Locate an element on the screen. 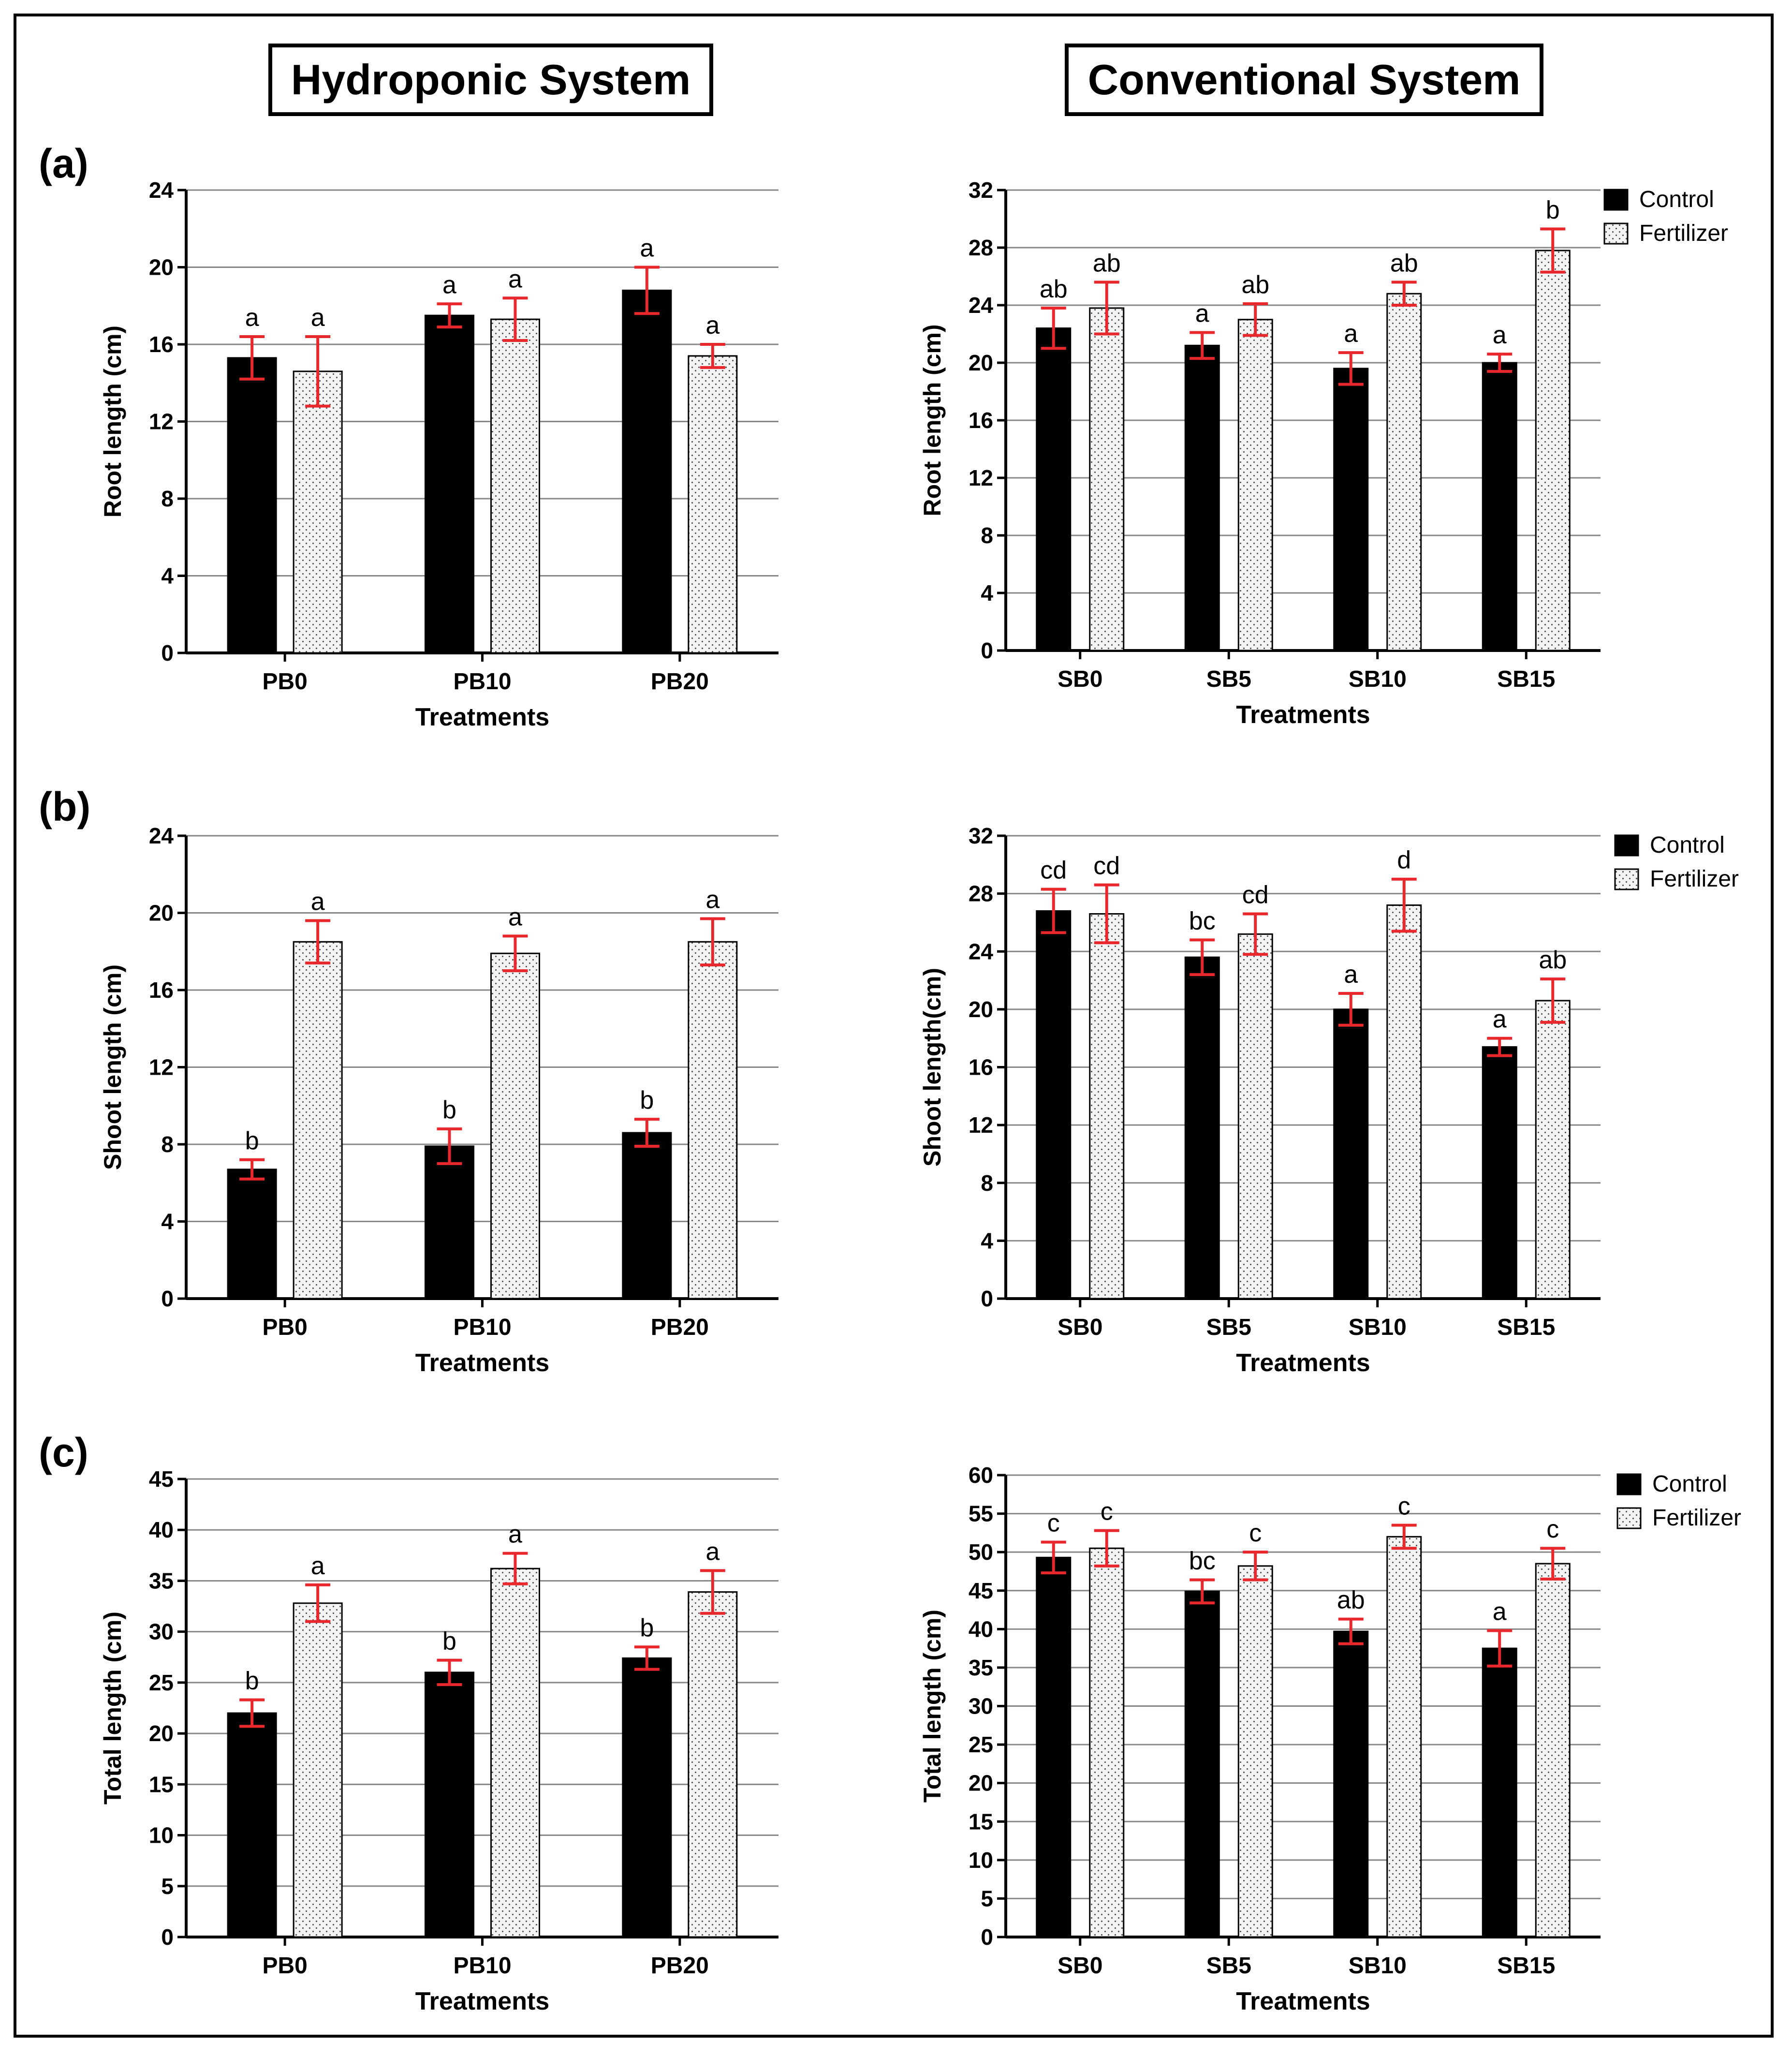  row-label-c: (c) is located at coordinates (64, 1453).